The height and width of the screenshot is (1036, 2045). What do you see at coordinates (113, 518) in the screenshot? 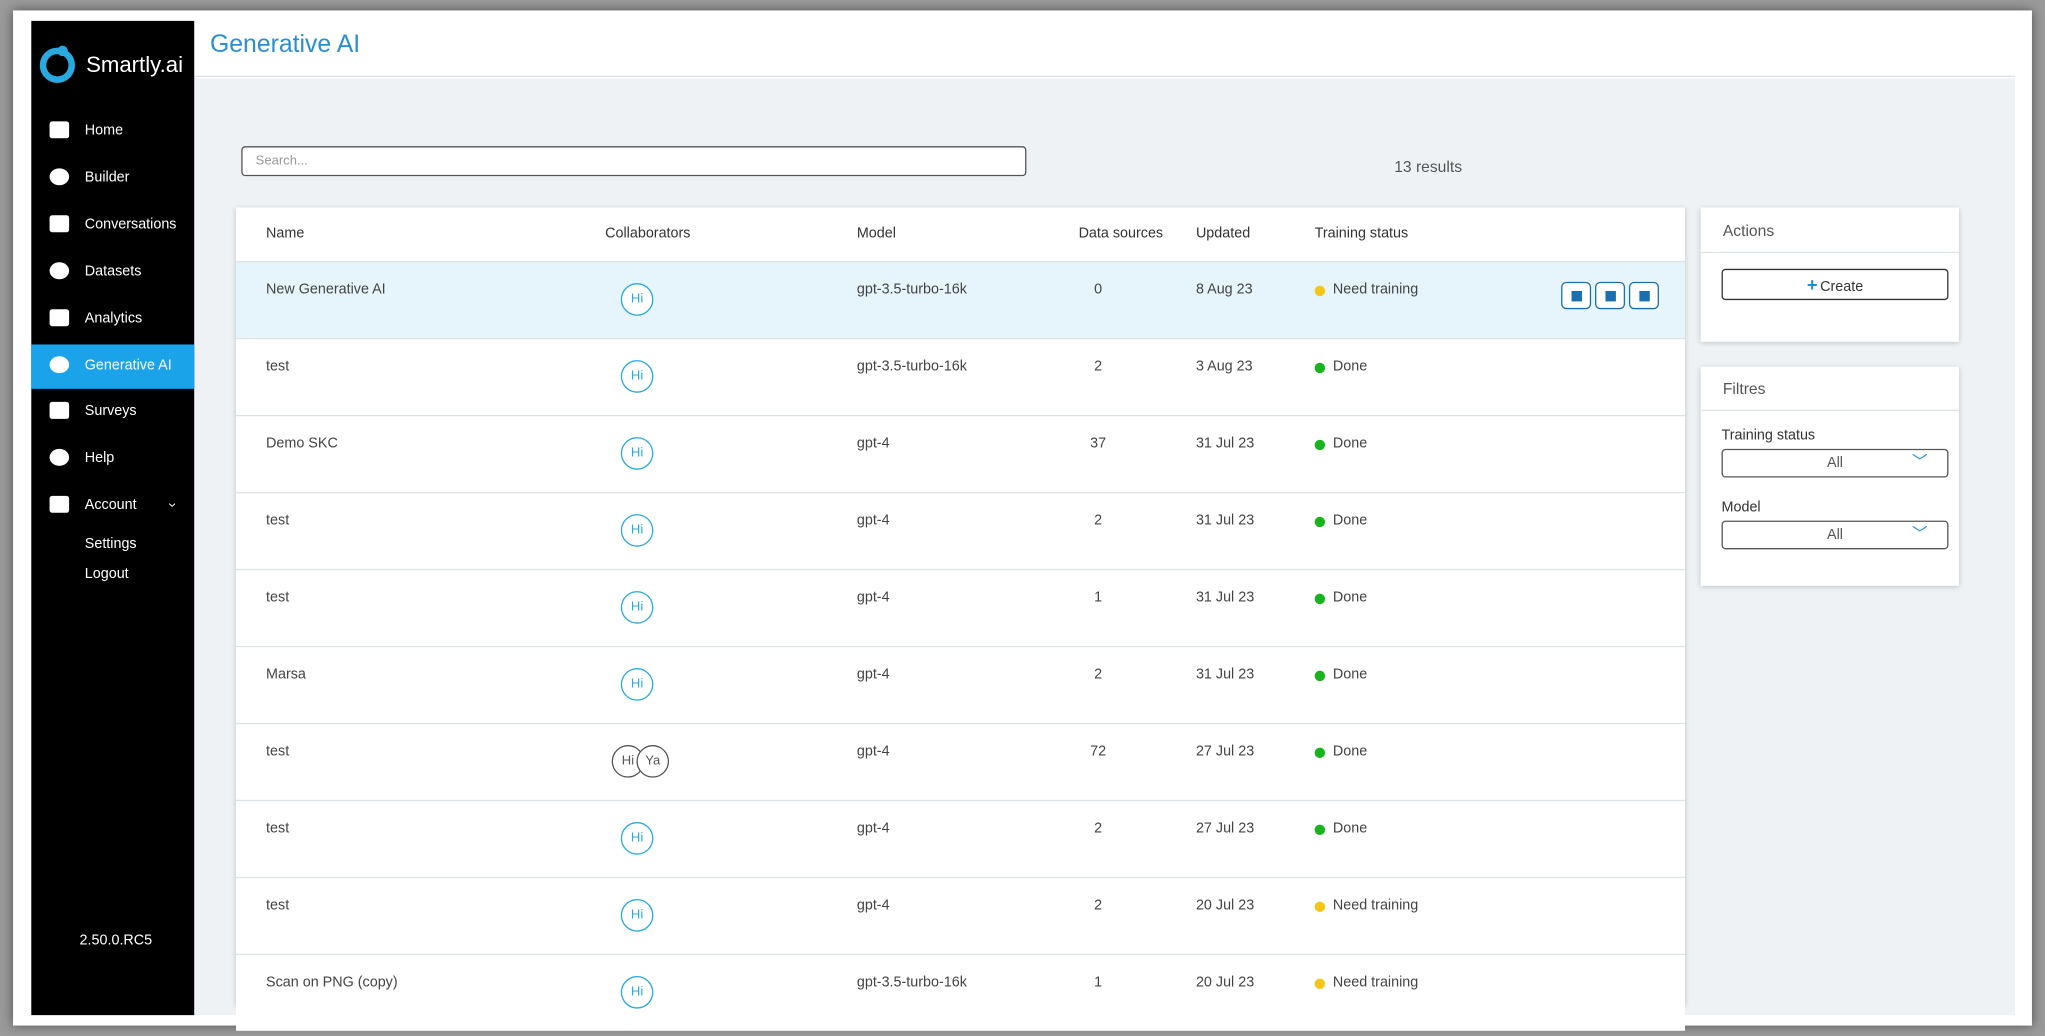
I see `sidebar` at bounding box center [113, 518].